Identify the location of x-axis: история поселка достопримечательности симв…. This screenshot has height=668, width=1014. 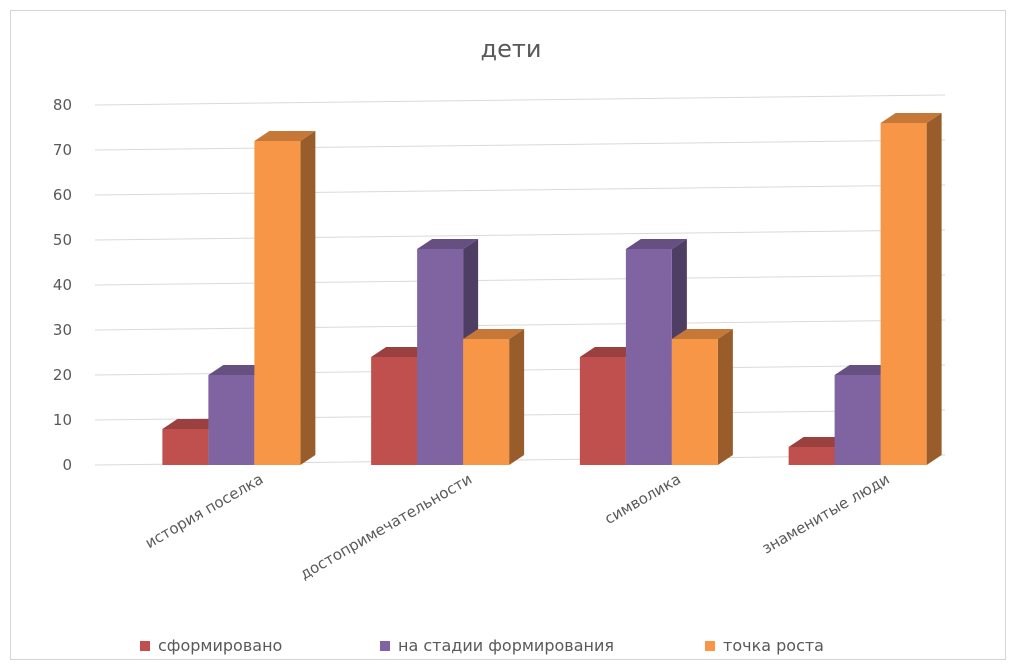
(517, 526).